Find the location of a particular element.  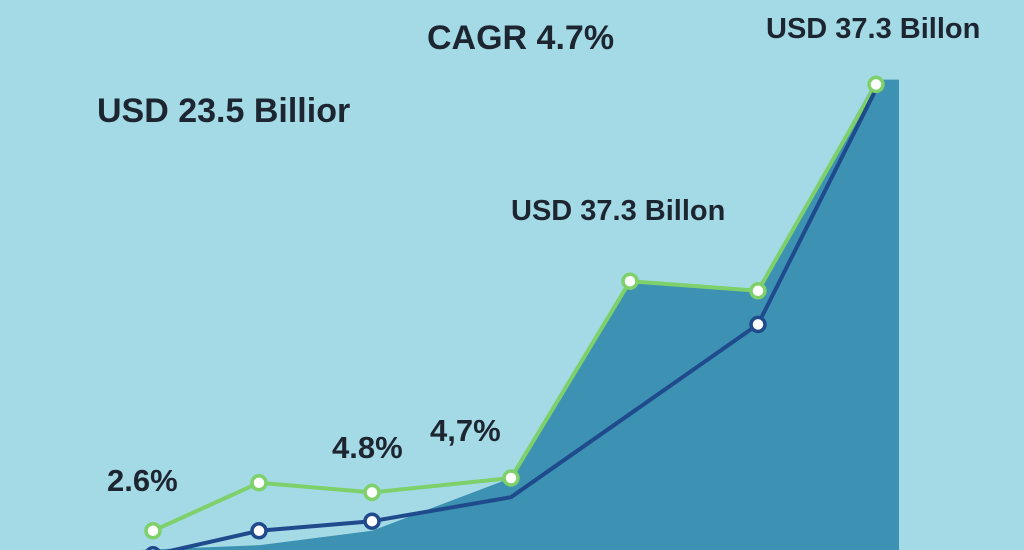

cagr-label: CAGR 4.7% is located at coordinates (520, 38).